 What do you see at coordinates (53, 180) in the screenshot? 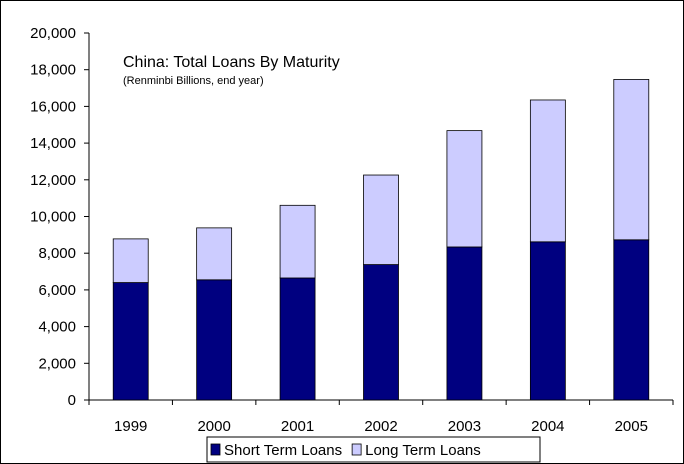
I see `y-tick-label: 12,000` at bounding box center [53, 180].